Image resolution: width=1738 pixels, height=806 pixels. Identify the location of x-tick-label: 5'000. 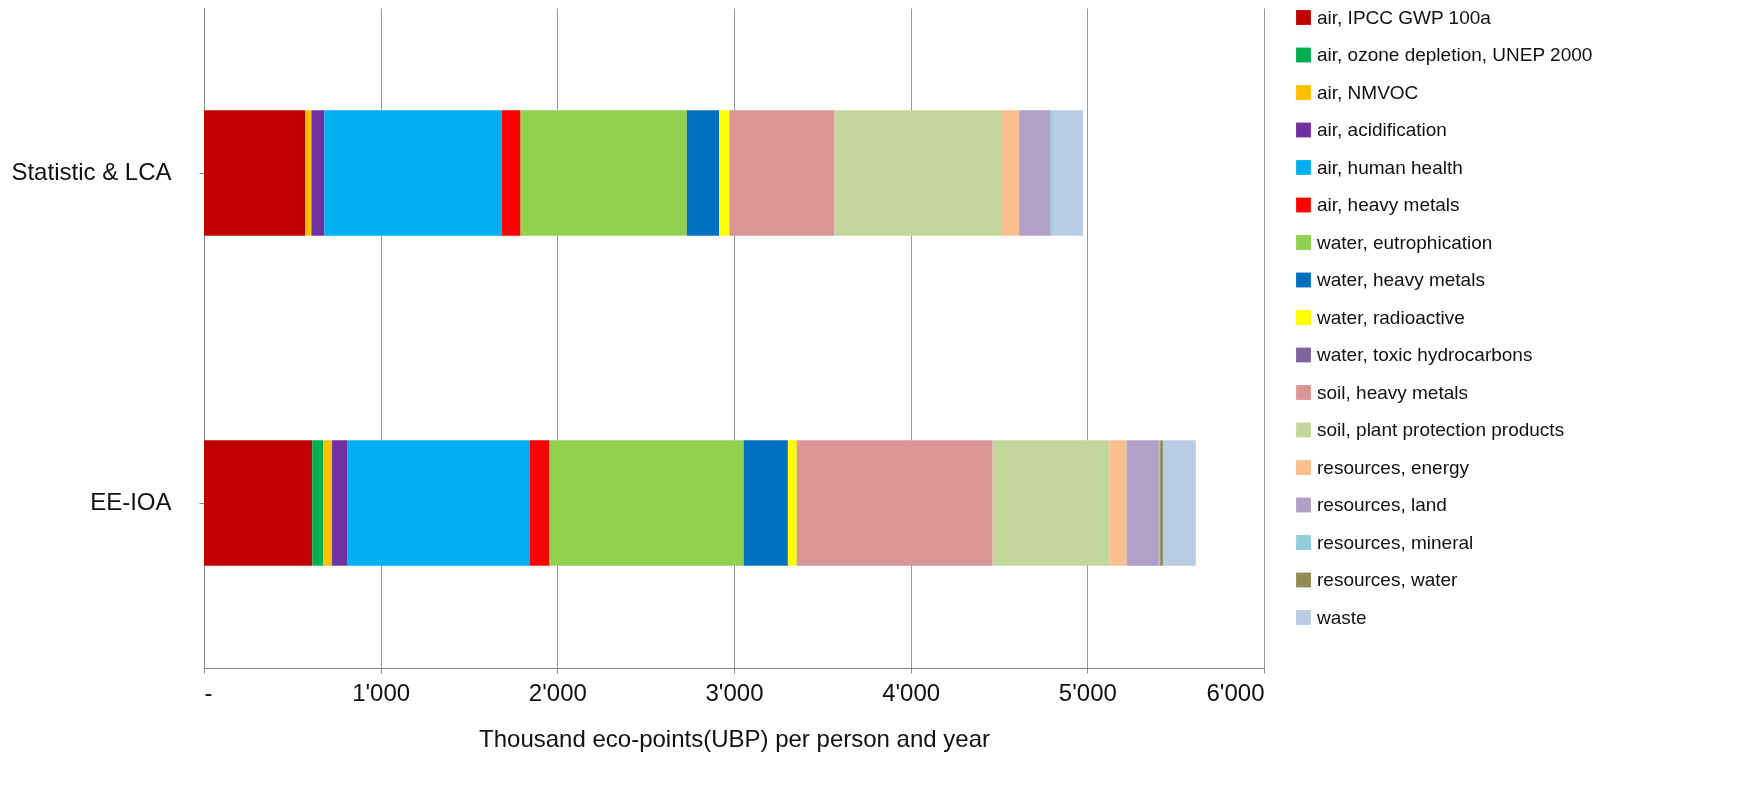
(1087, 692).